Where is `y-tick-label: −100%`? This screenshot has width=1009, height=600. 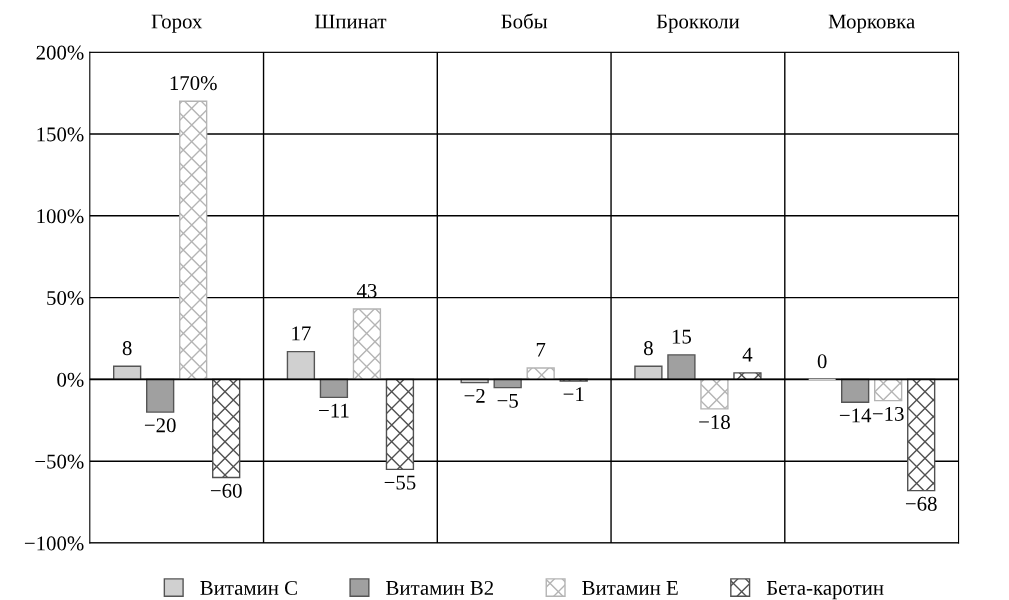
y-tick-label: −100% is located at coordinates (54, 543).